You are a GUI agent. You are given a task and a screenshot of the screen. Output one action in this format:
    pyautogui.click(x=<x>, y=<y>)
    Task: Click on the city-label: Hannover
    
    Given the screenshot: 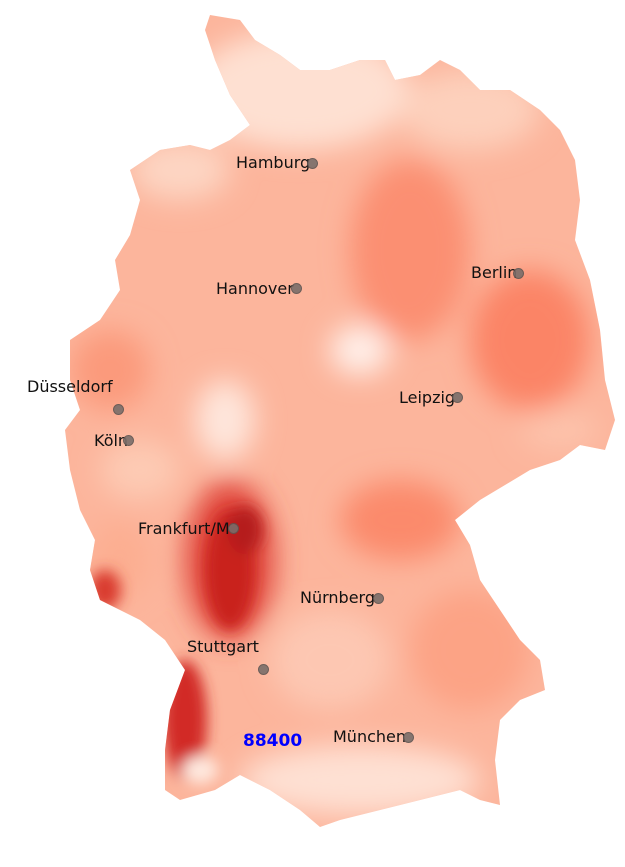 What is the action you would take?
    pyautogui.click(x=255, y=288)
    